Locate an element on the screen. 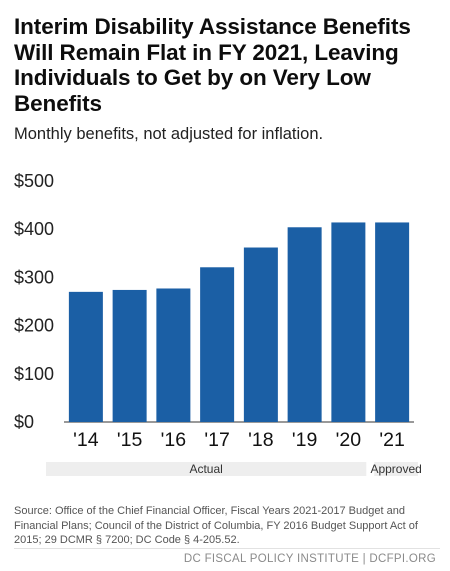 The height and width of the screenshot is (571, 450). y-tick-label: $200 is located at coordinates (34, 326).